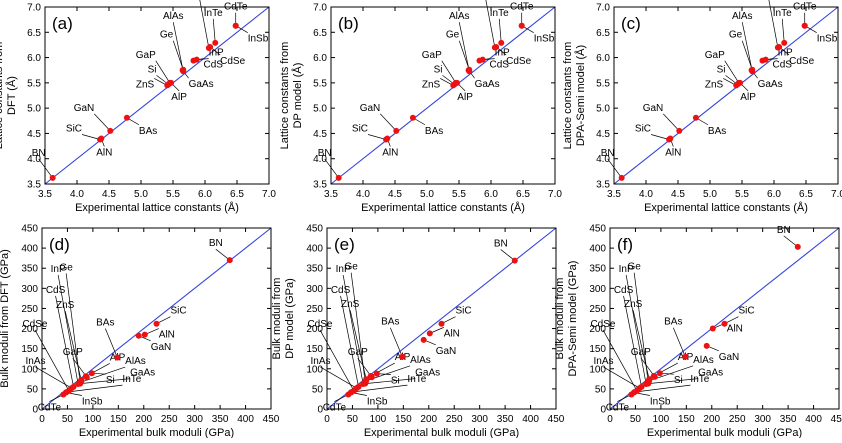 This screenshot has height=443, width=842. I want to click on y-tick-label: 6.0, so click(34, 58).